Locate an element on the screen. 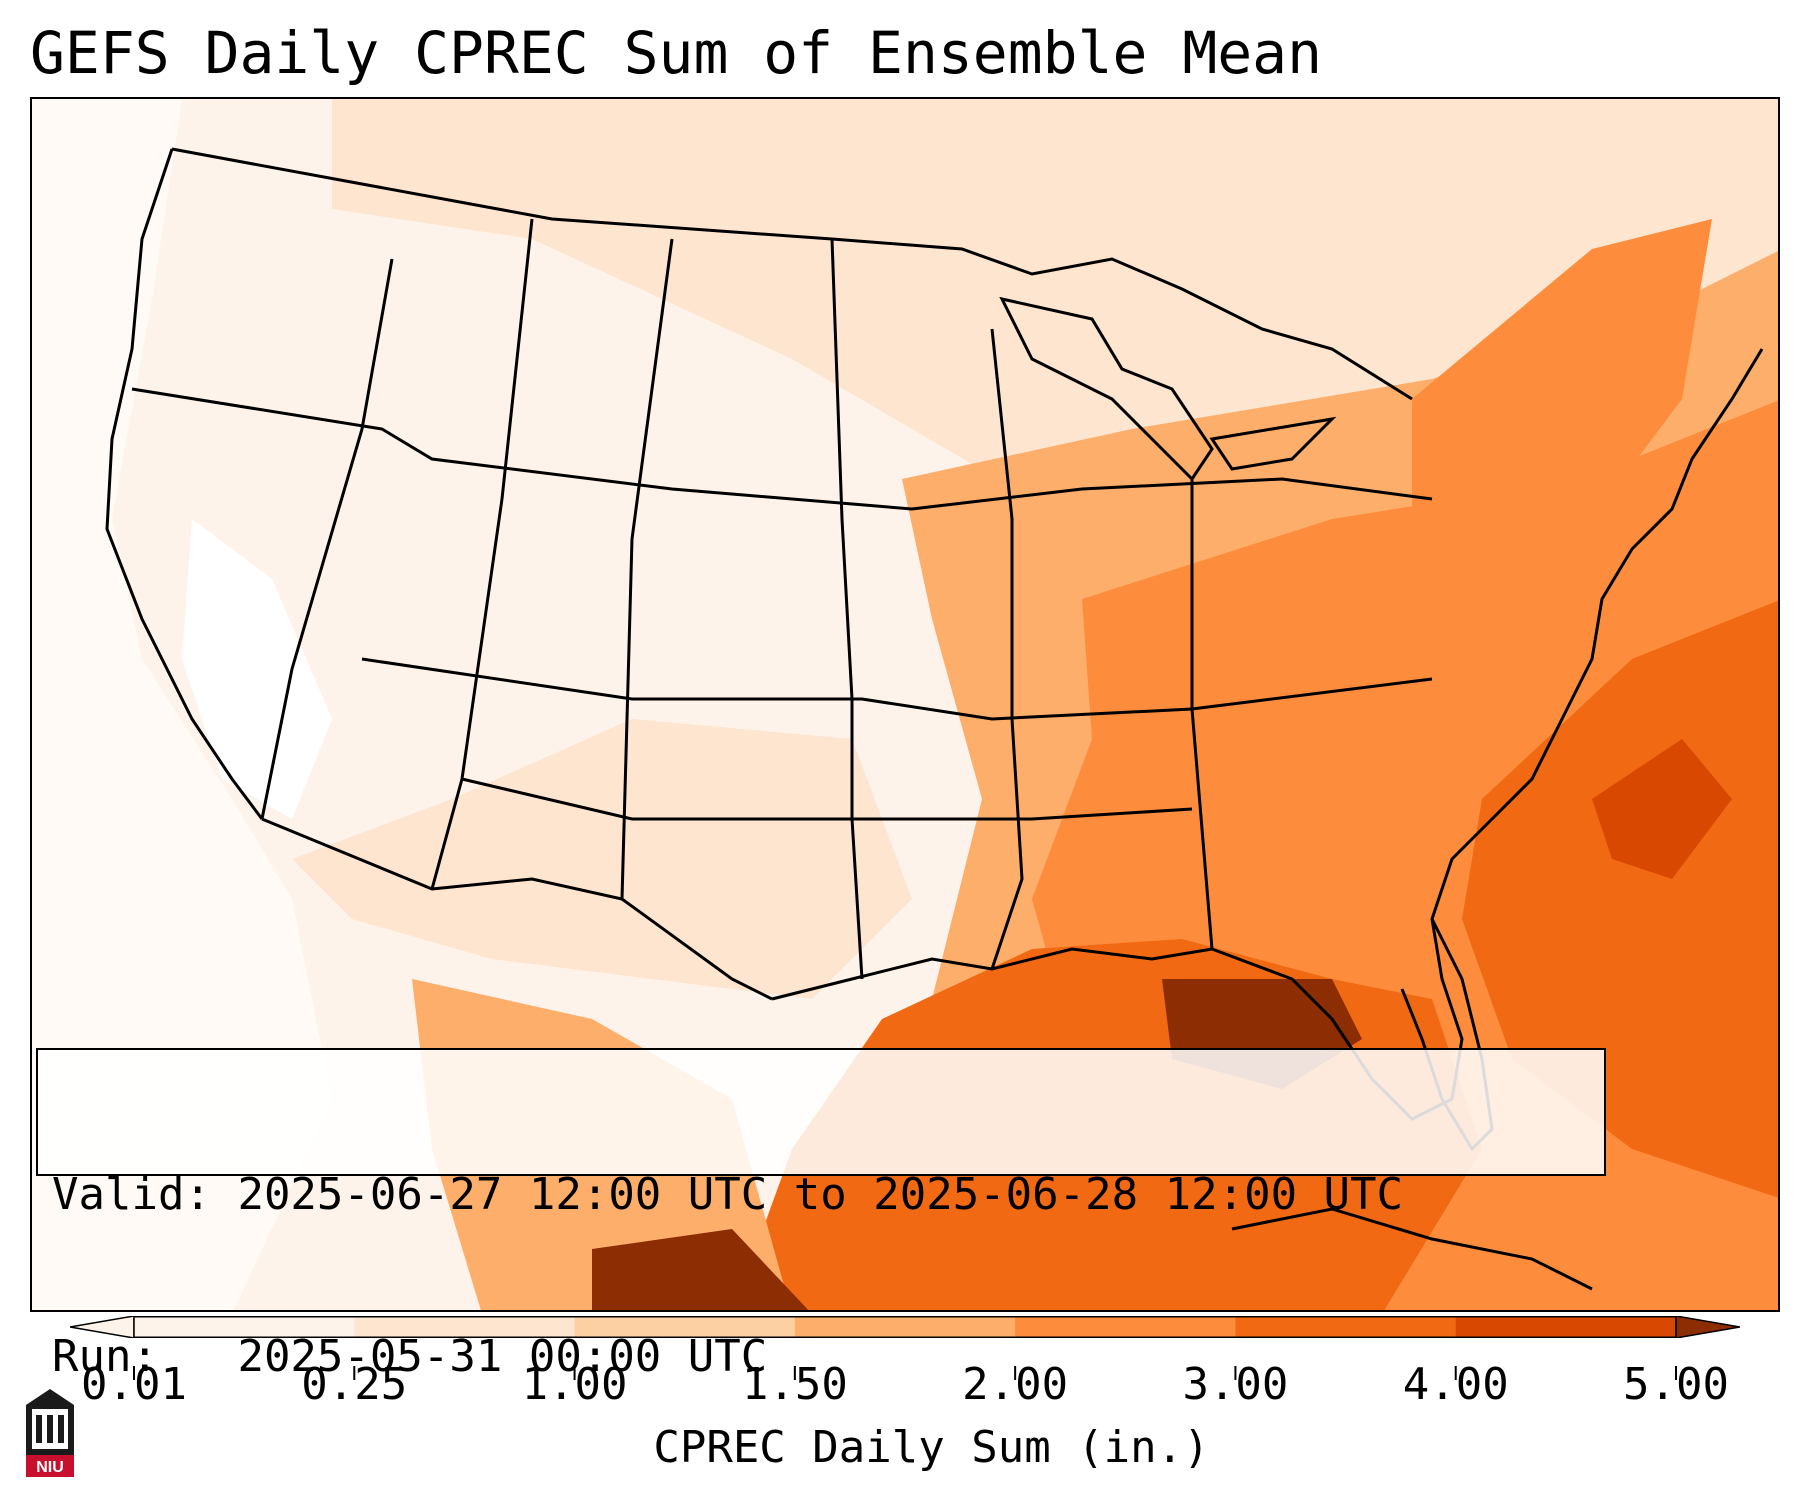  colorbar-extend-low is located at coordinates (102, 1327).